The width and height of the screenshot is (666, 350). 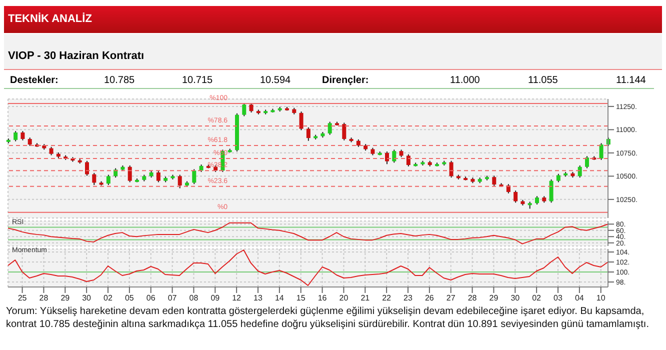 I want to click on x-tick-label: 27, so click(x=451, y=298).